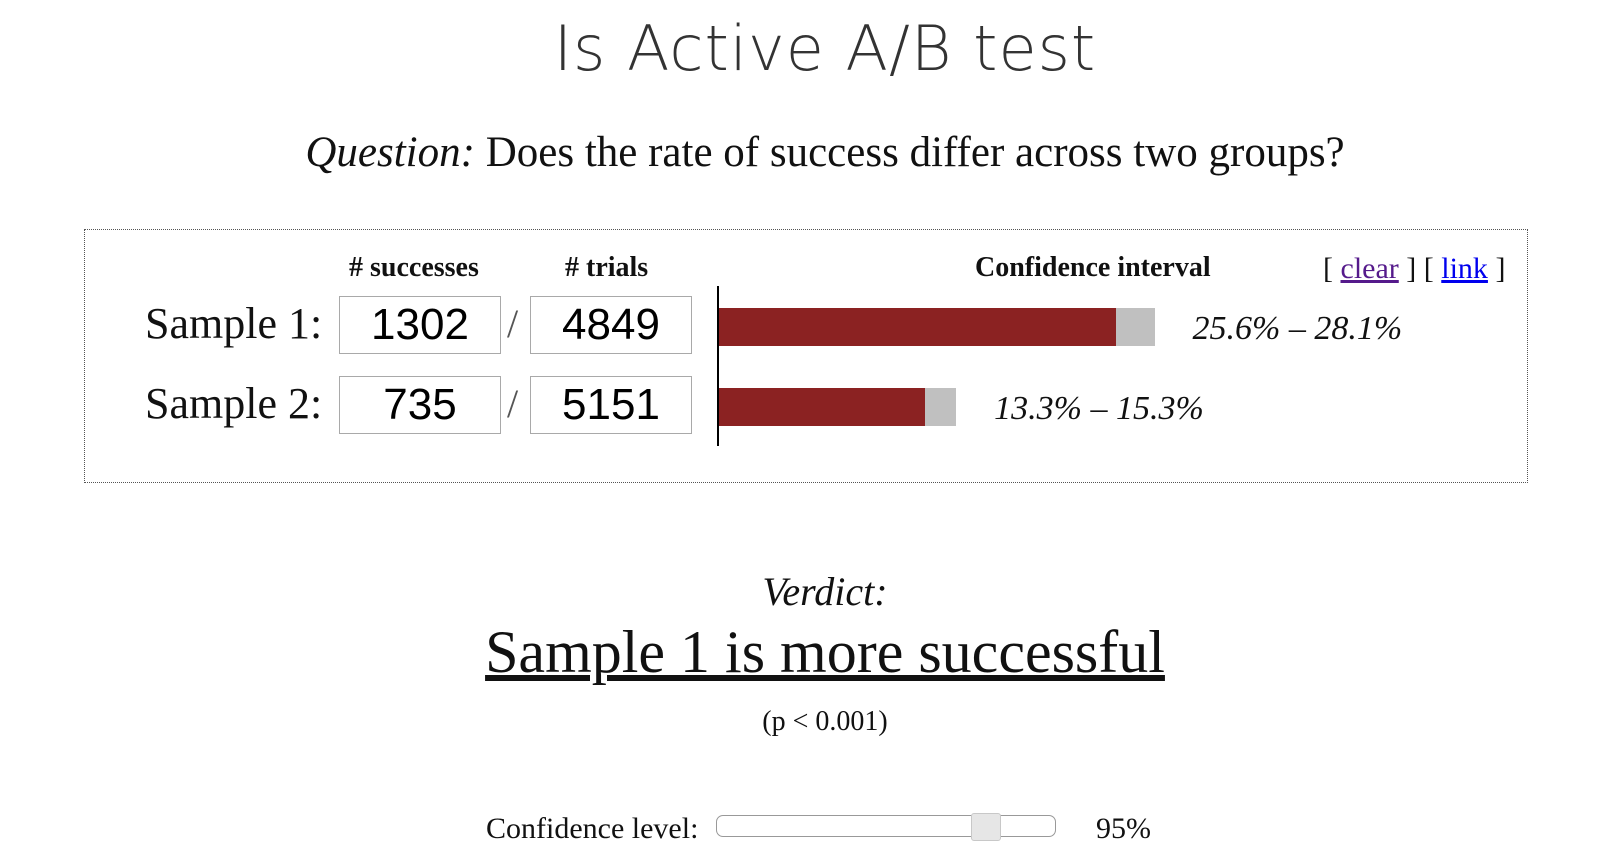 This screenshot has width=1612, height=853. What do you see at coordinates (825, 591) in the screenshot?
I see `verdict-label: Verdict:` at bounding box center [825, 591].